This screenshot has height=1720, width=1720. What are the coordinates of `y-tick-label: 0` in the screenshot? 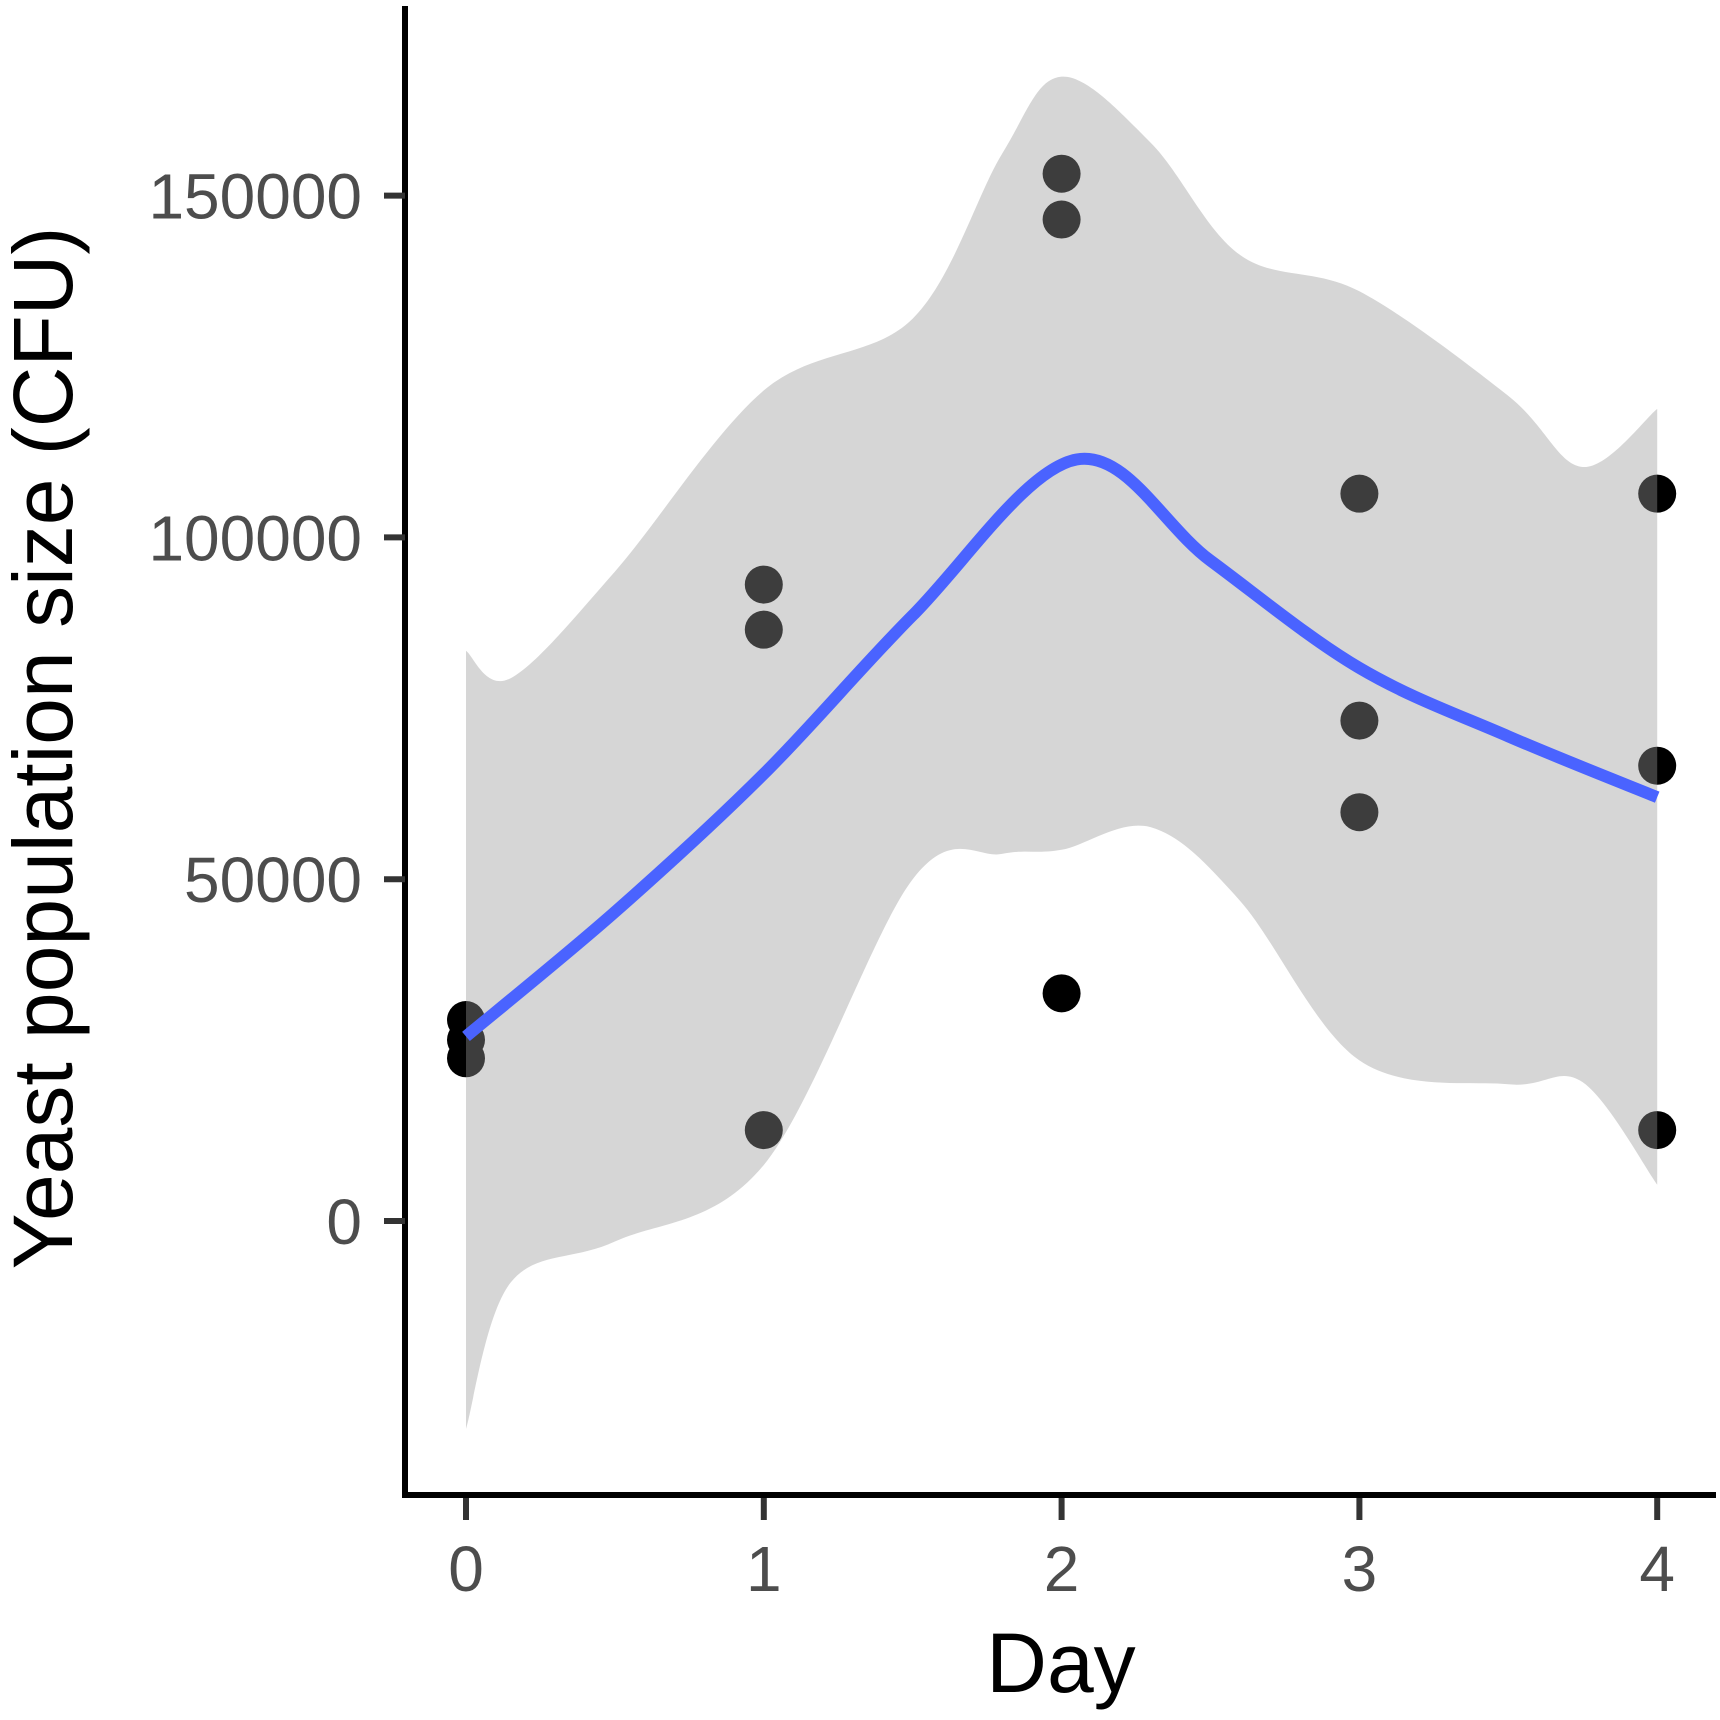 It's located at (344, 1222).